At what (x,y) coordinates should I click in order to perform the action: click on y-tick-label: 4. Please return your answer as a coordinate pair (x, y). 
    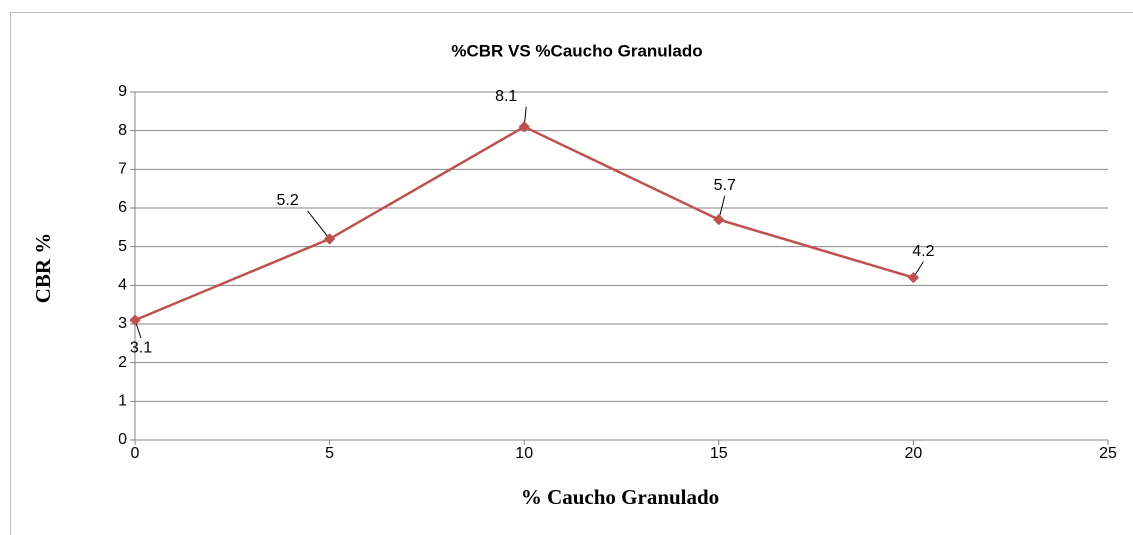
    Looking at the image, I should click on (122, 285).